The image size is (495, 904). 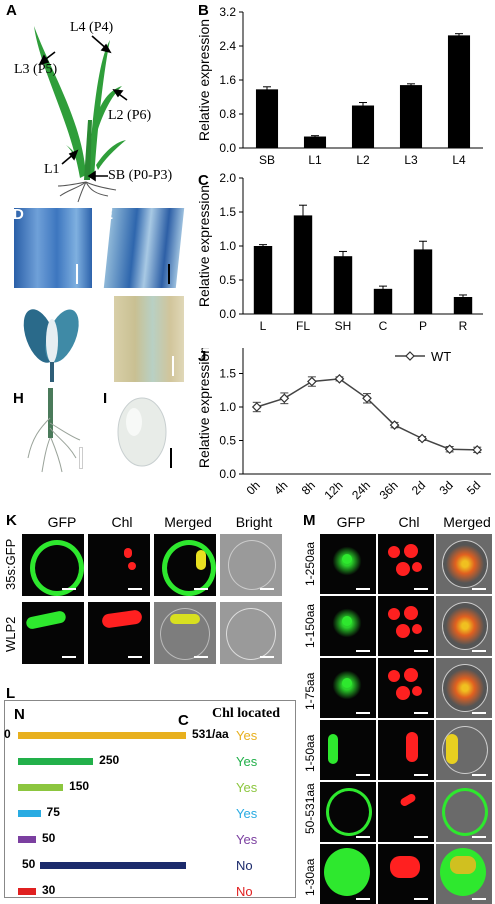 I want to click on m-row-label: 1-250aa, so click(x=310, y=563).